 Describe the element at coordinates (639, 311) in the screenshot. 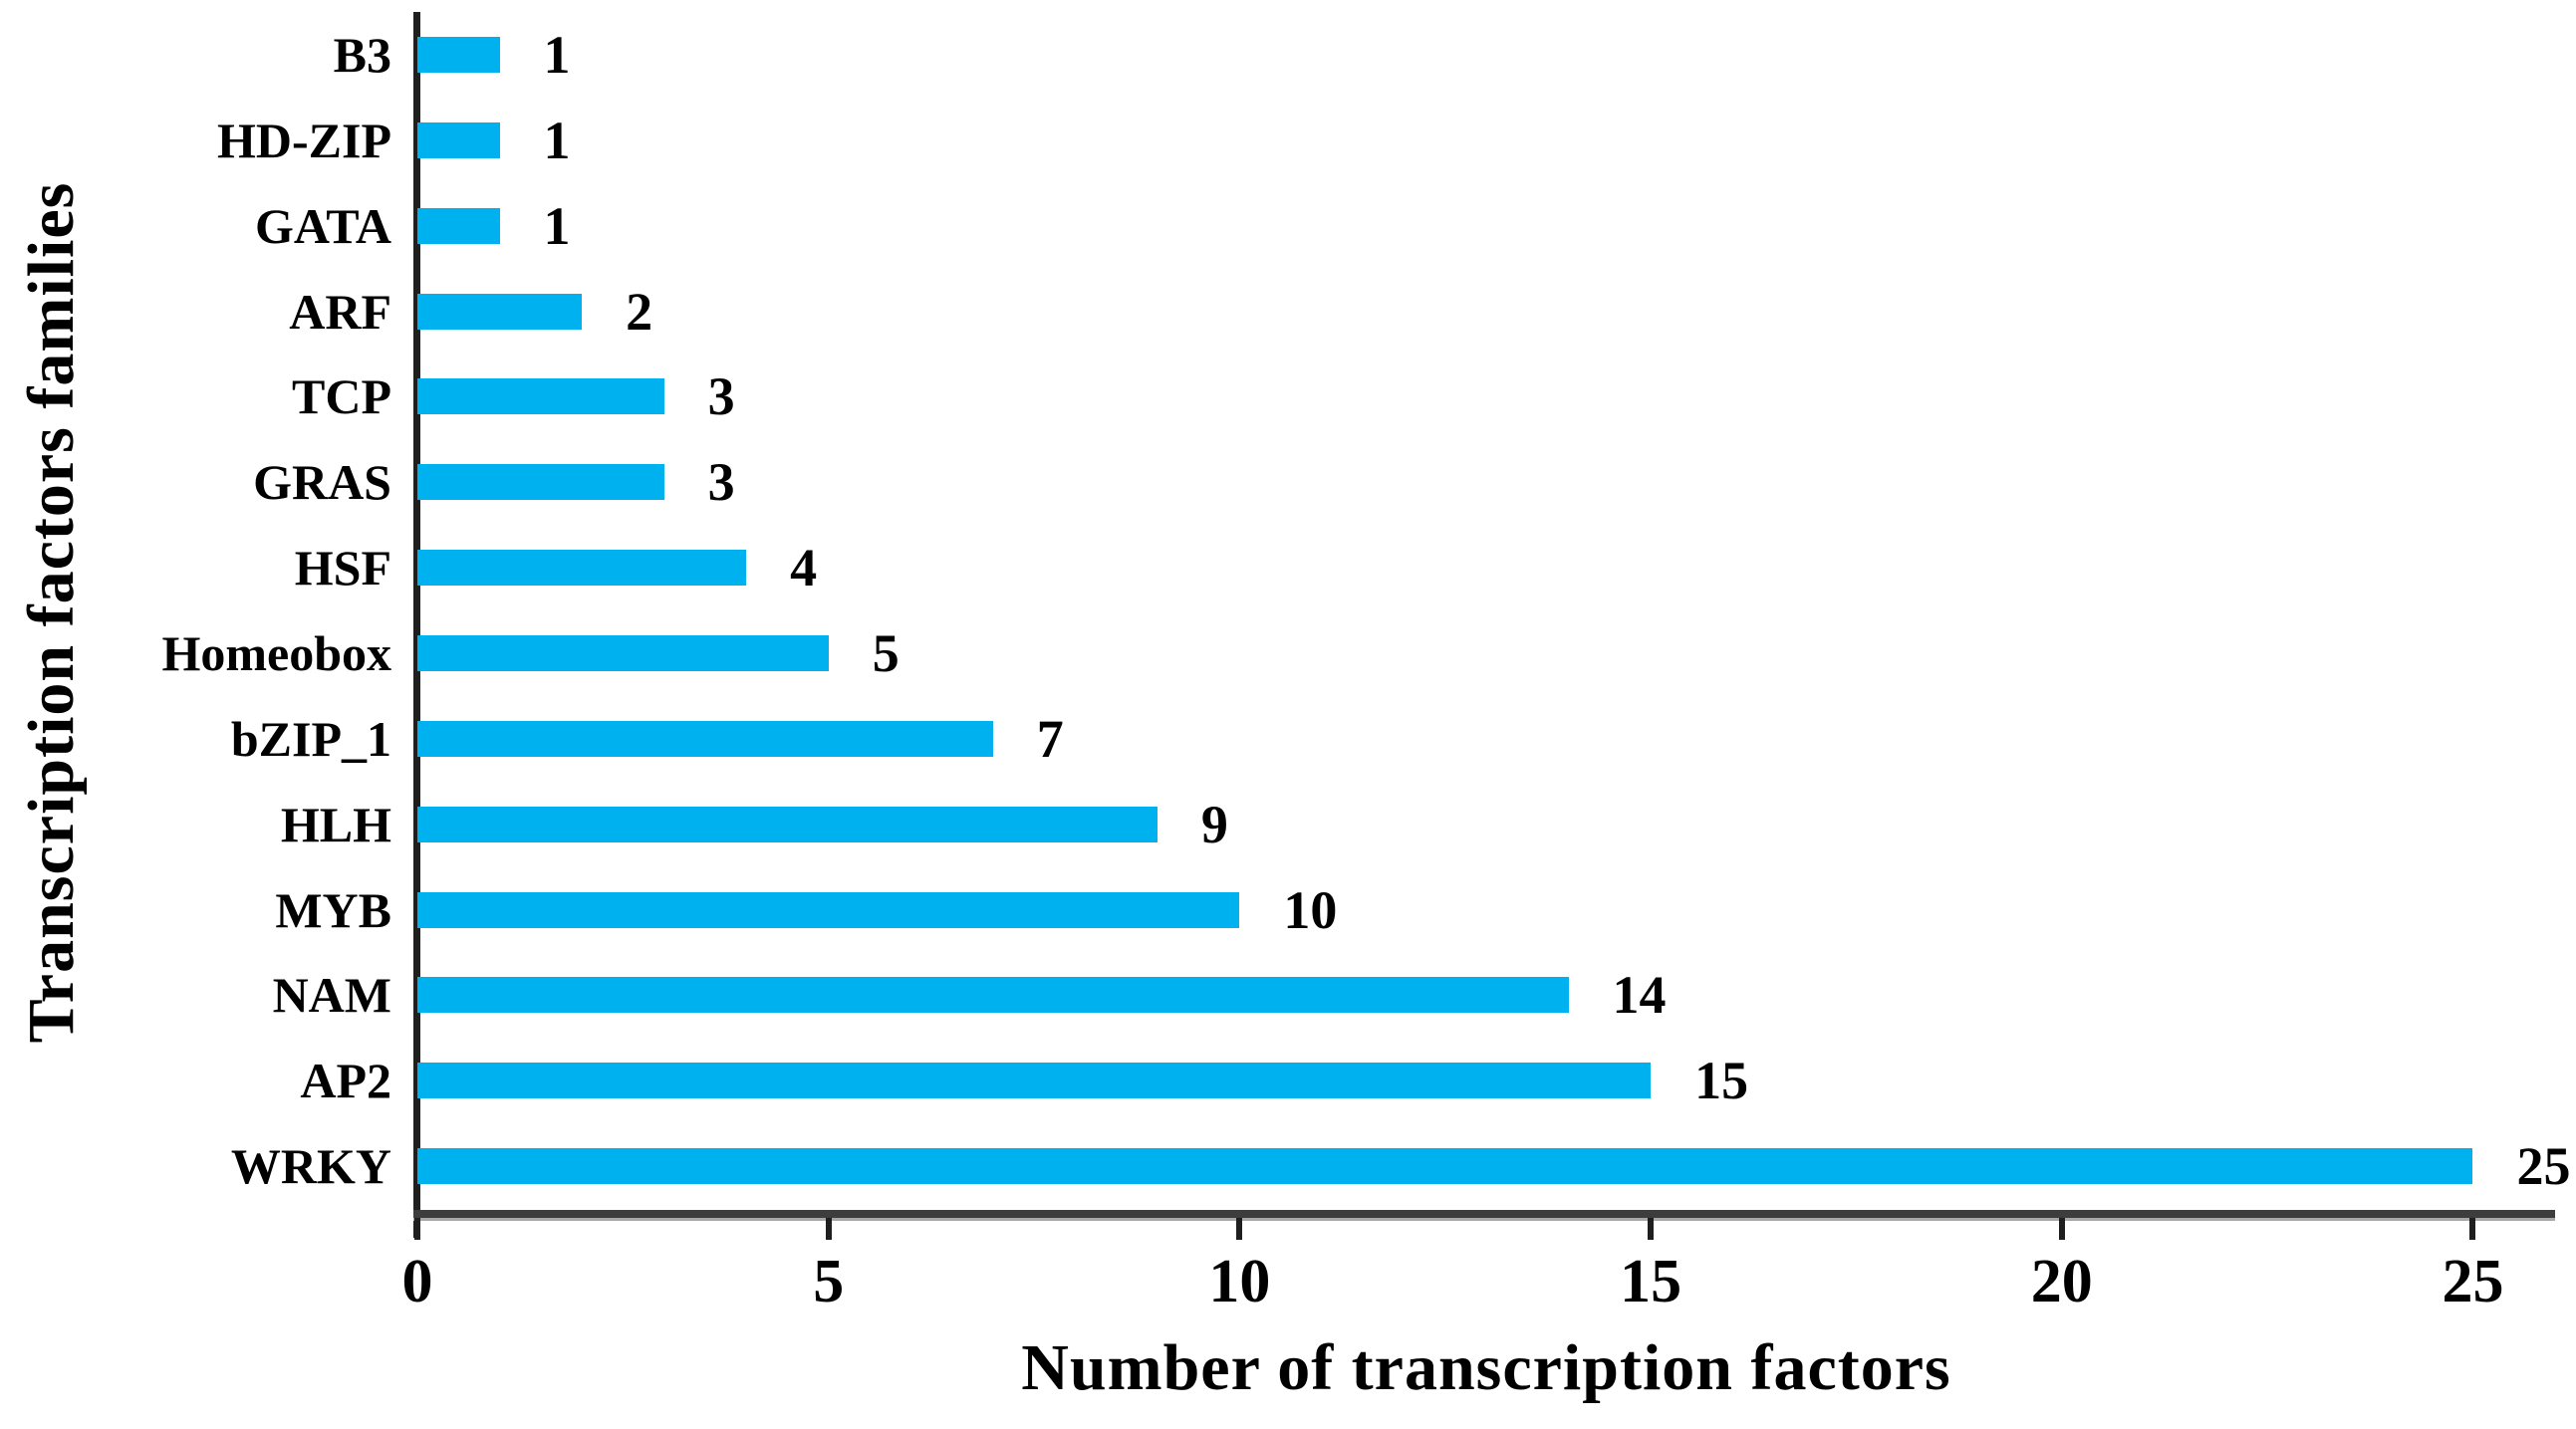

I see `value-label: 2` at that location.